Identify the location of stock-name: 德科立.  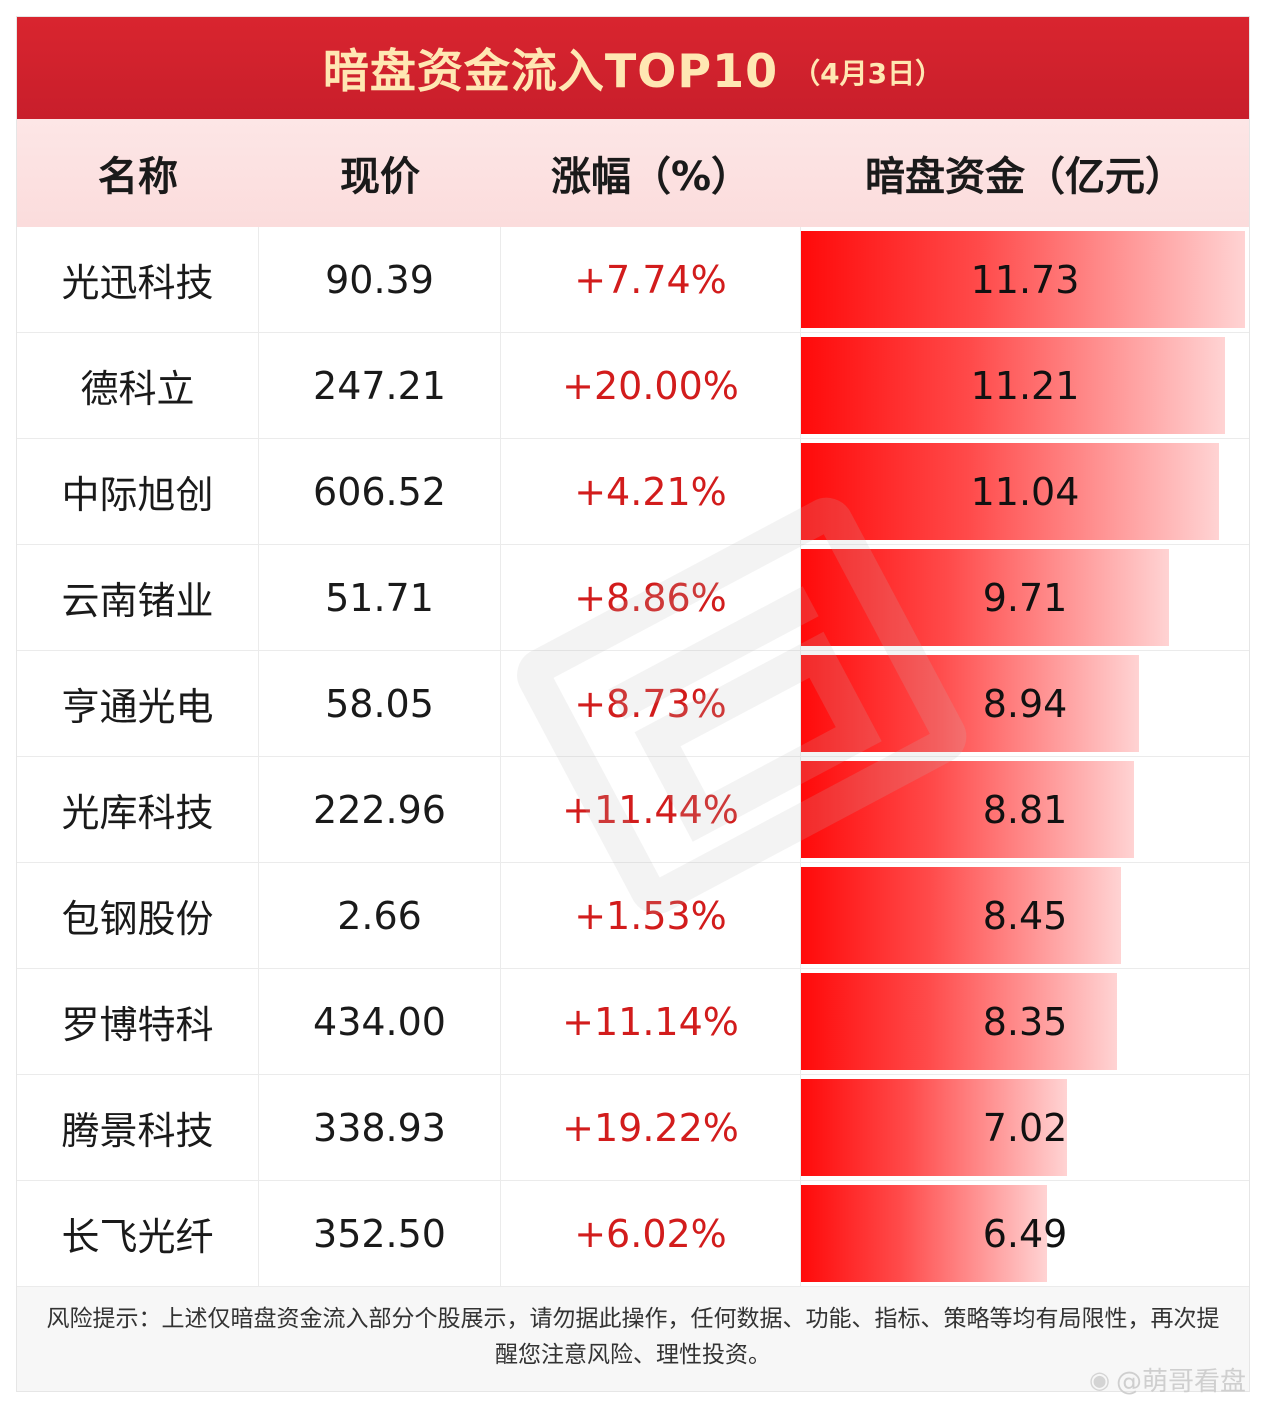
(138, 385).